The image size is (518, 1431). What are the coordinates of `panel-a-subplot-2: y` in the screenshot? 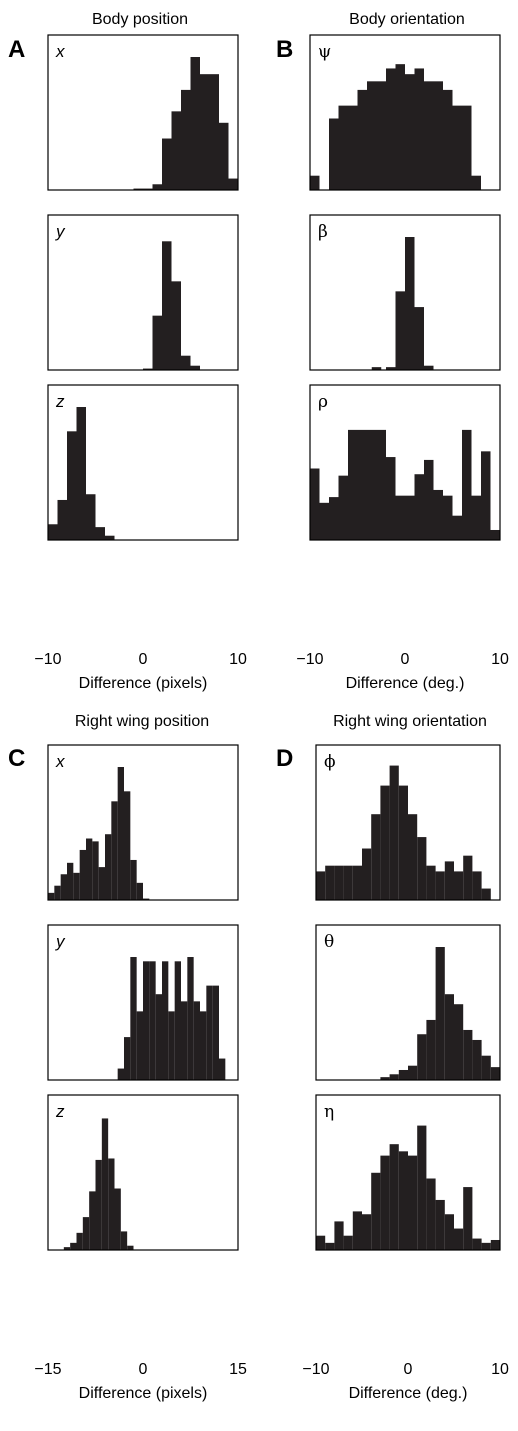 It's located at (143, 292).